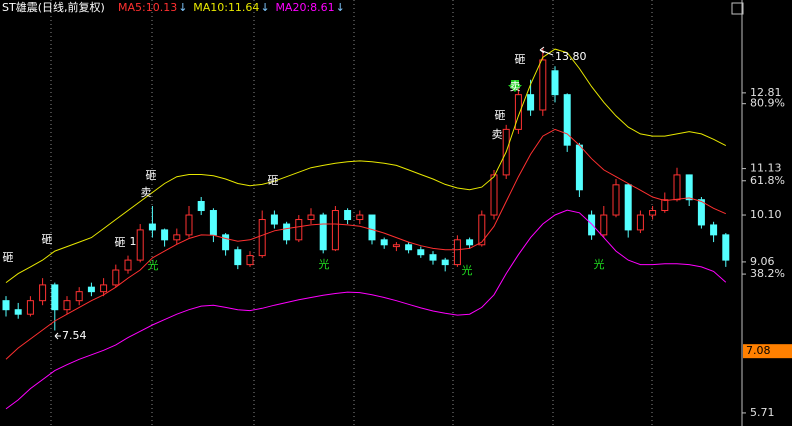 This screenshot has height=426, width=792. I want to click on annotation: 1, so click(133, 241).